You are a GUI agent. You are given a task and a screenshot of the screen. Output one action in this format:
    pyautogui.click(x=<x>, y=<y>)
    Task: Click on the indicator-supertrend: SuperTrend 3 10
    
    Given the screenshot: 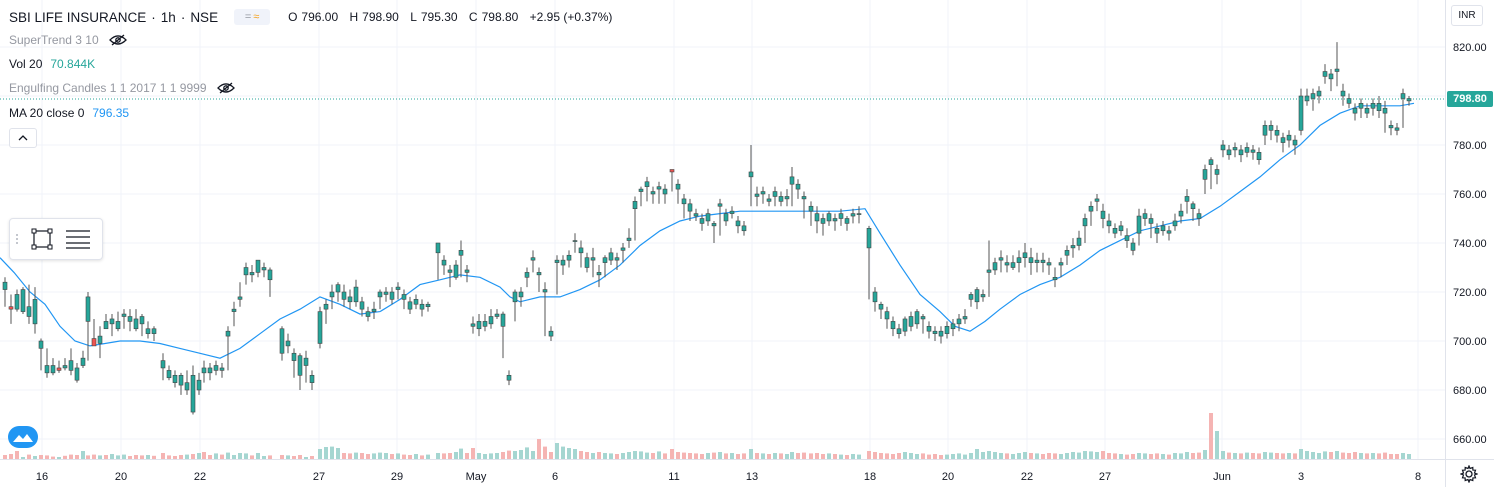 What is the action you would take?
    pyautogui.click(x=68, y=40)
    